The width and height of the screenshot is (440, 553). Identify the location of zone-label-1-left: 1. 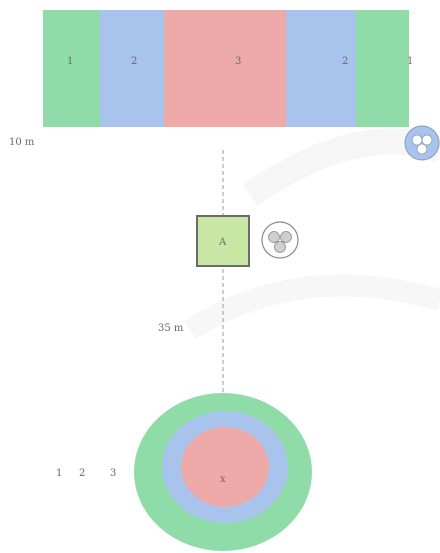
(70, 61).